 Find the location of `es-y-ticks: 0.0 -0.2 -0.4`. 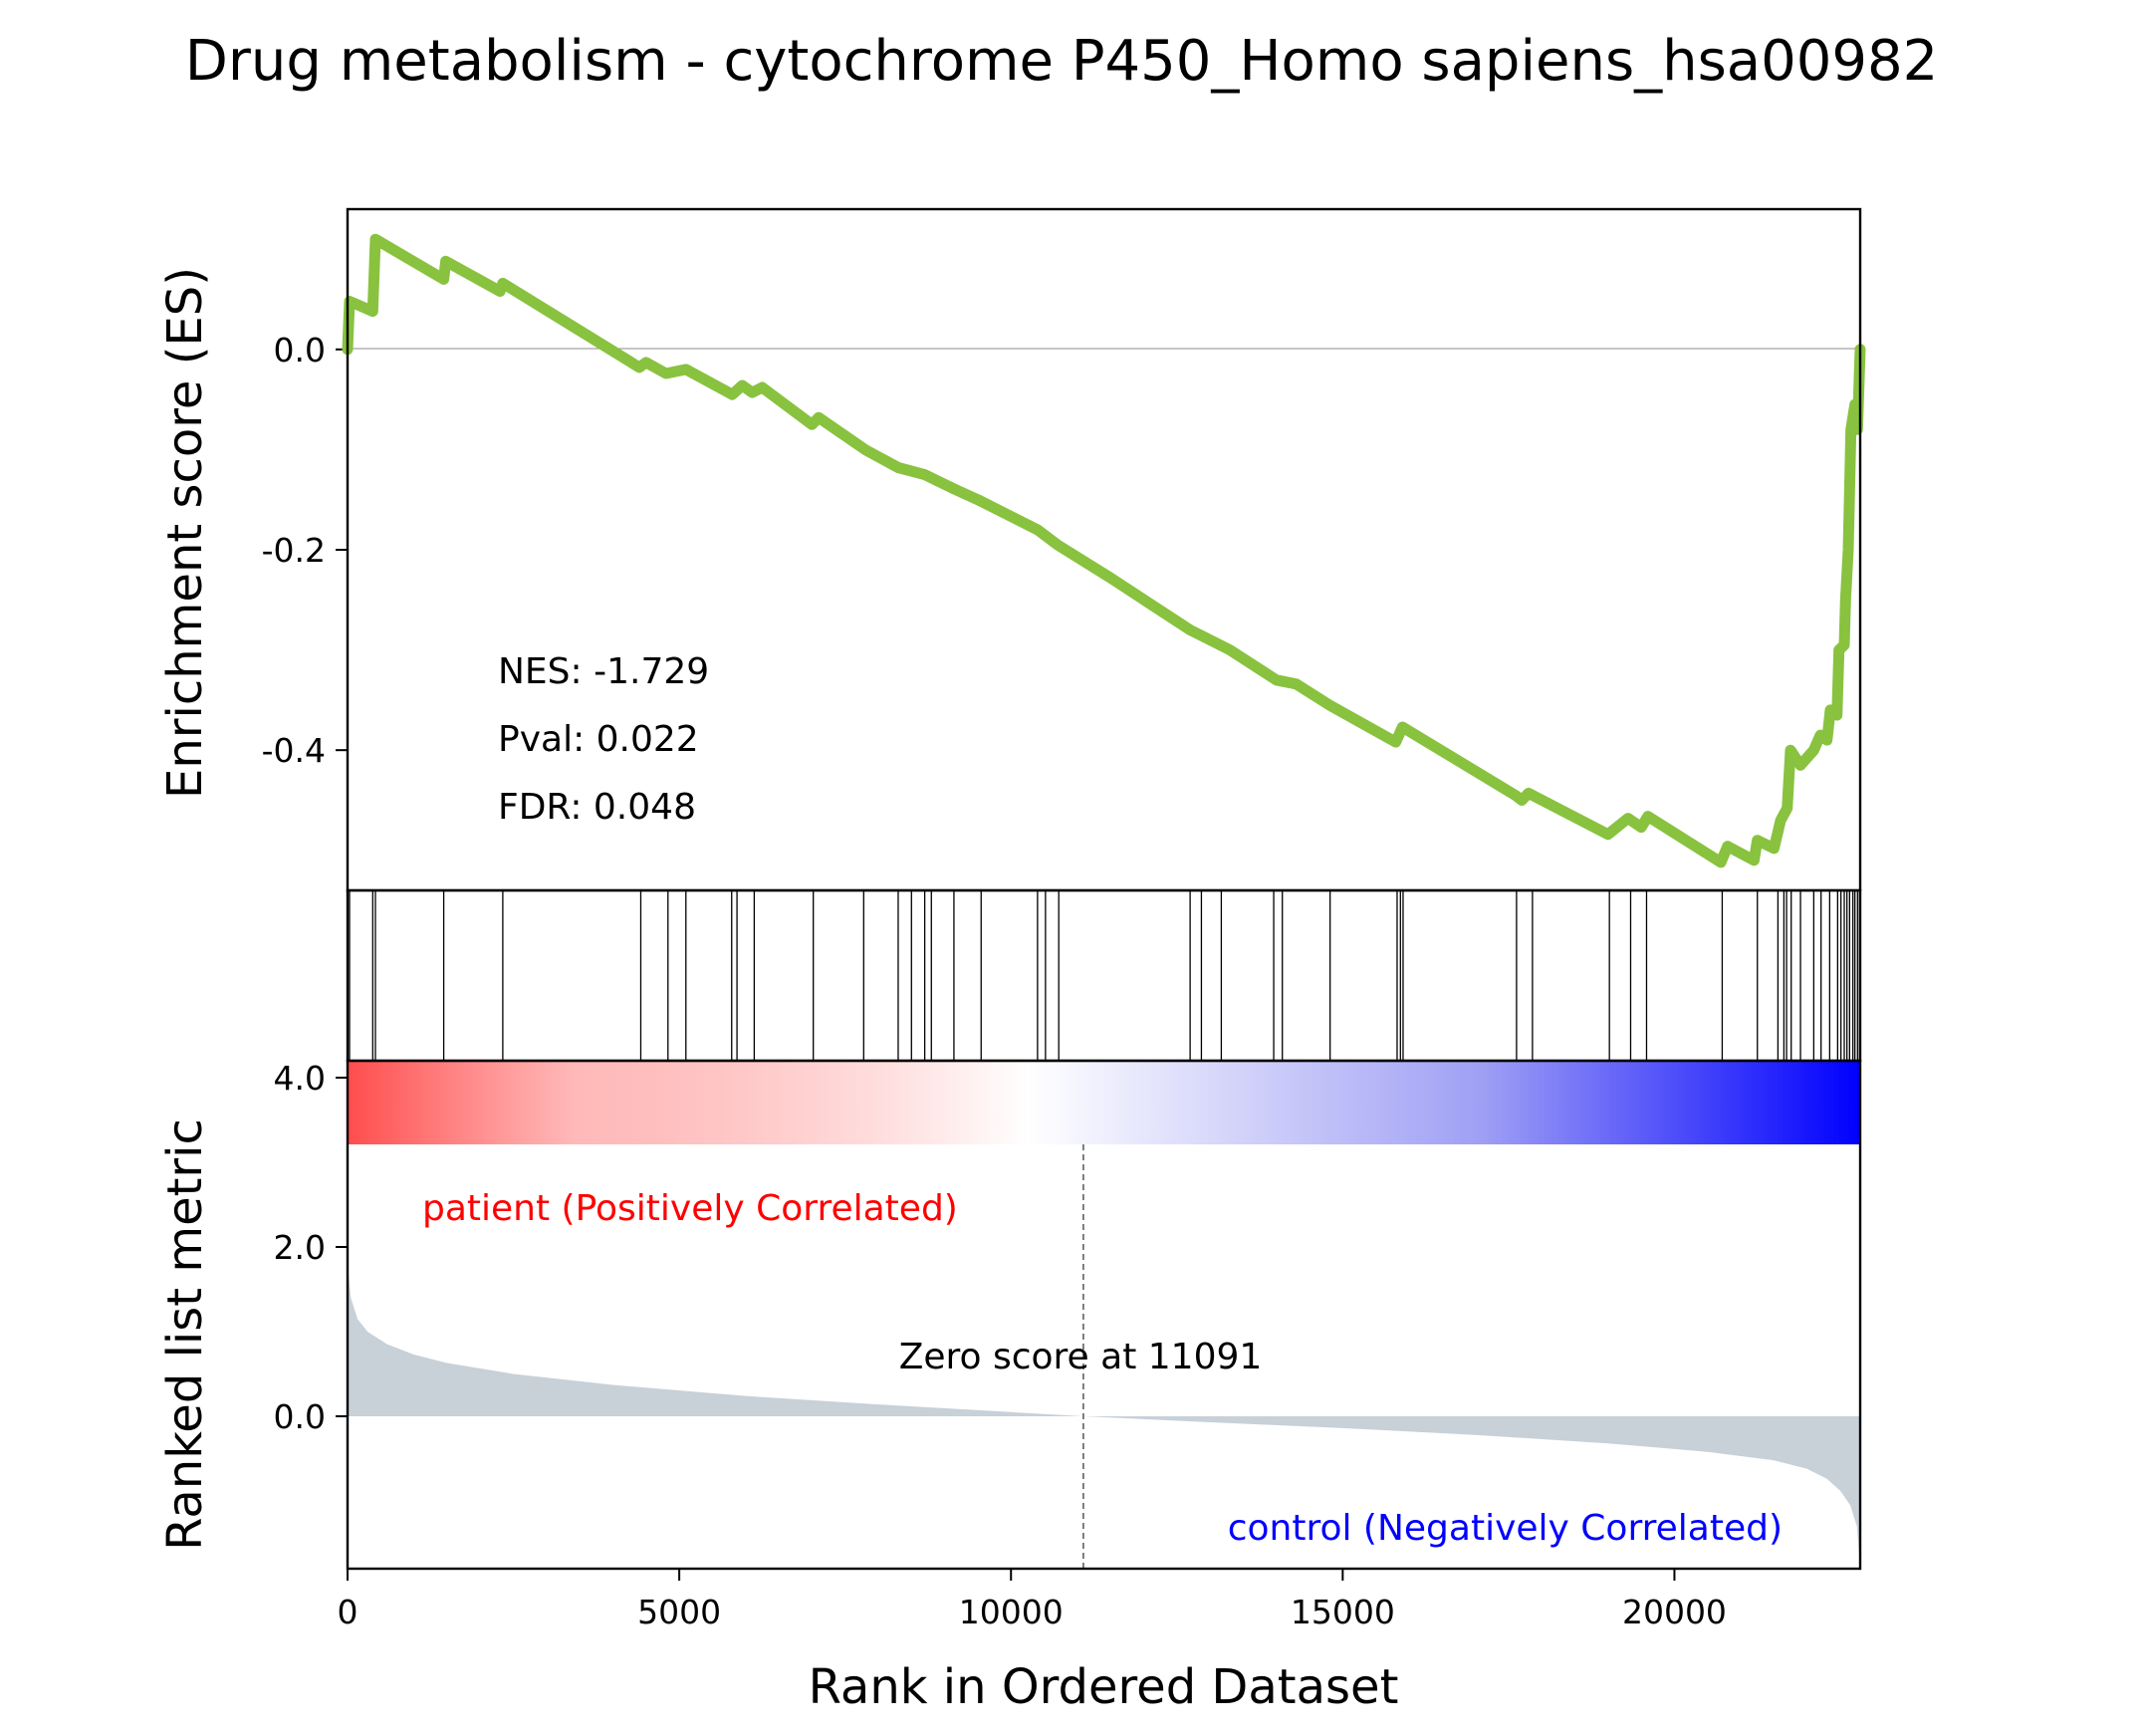

es-y-ticks: 0.0 -0.2 -0.4 is located at coordinates (305, 550).